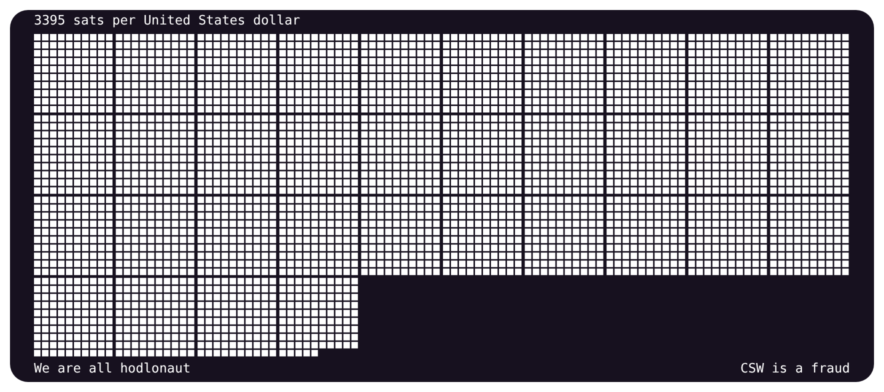 Image resolution: width=884 pixels, height=392 pixels. Describe the element at coordinates (795, 368) in the screenshot. I see `text: CSW is a fraud` at that location.